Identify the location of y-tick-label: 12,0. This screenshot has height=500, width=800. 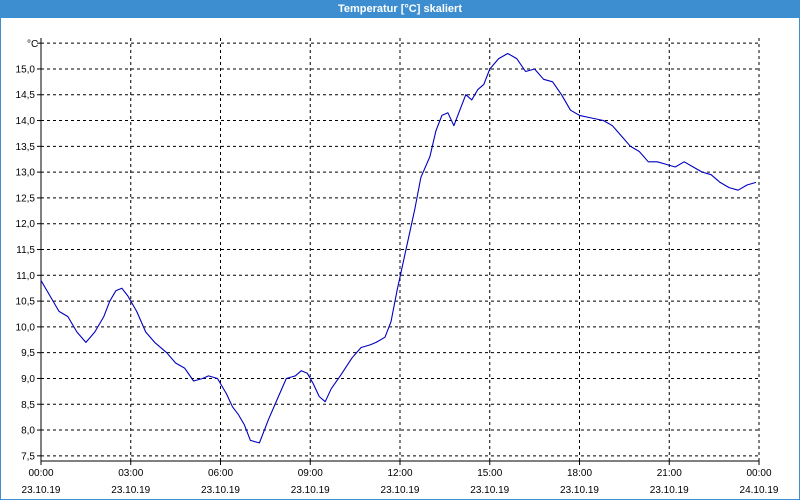
(26, 224).